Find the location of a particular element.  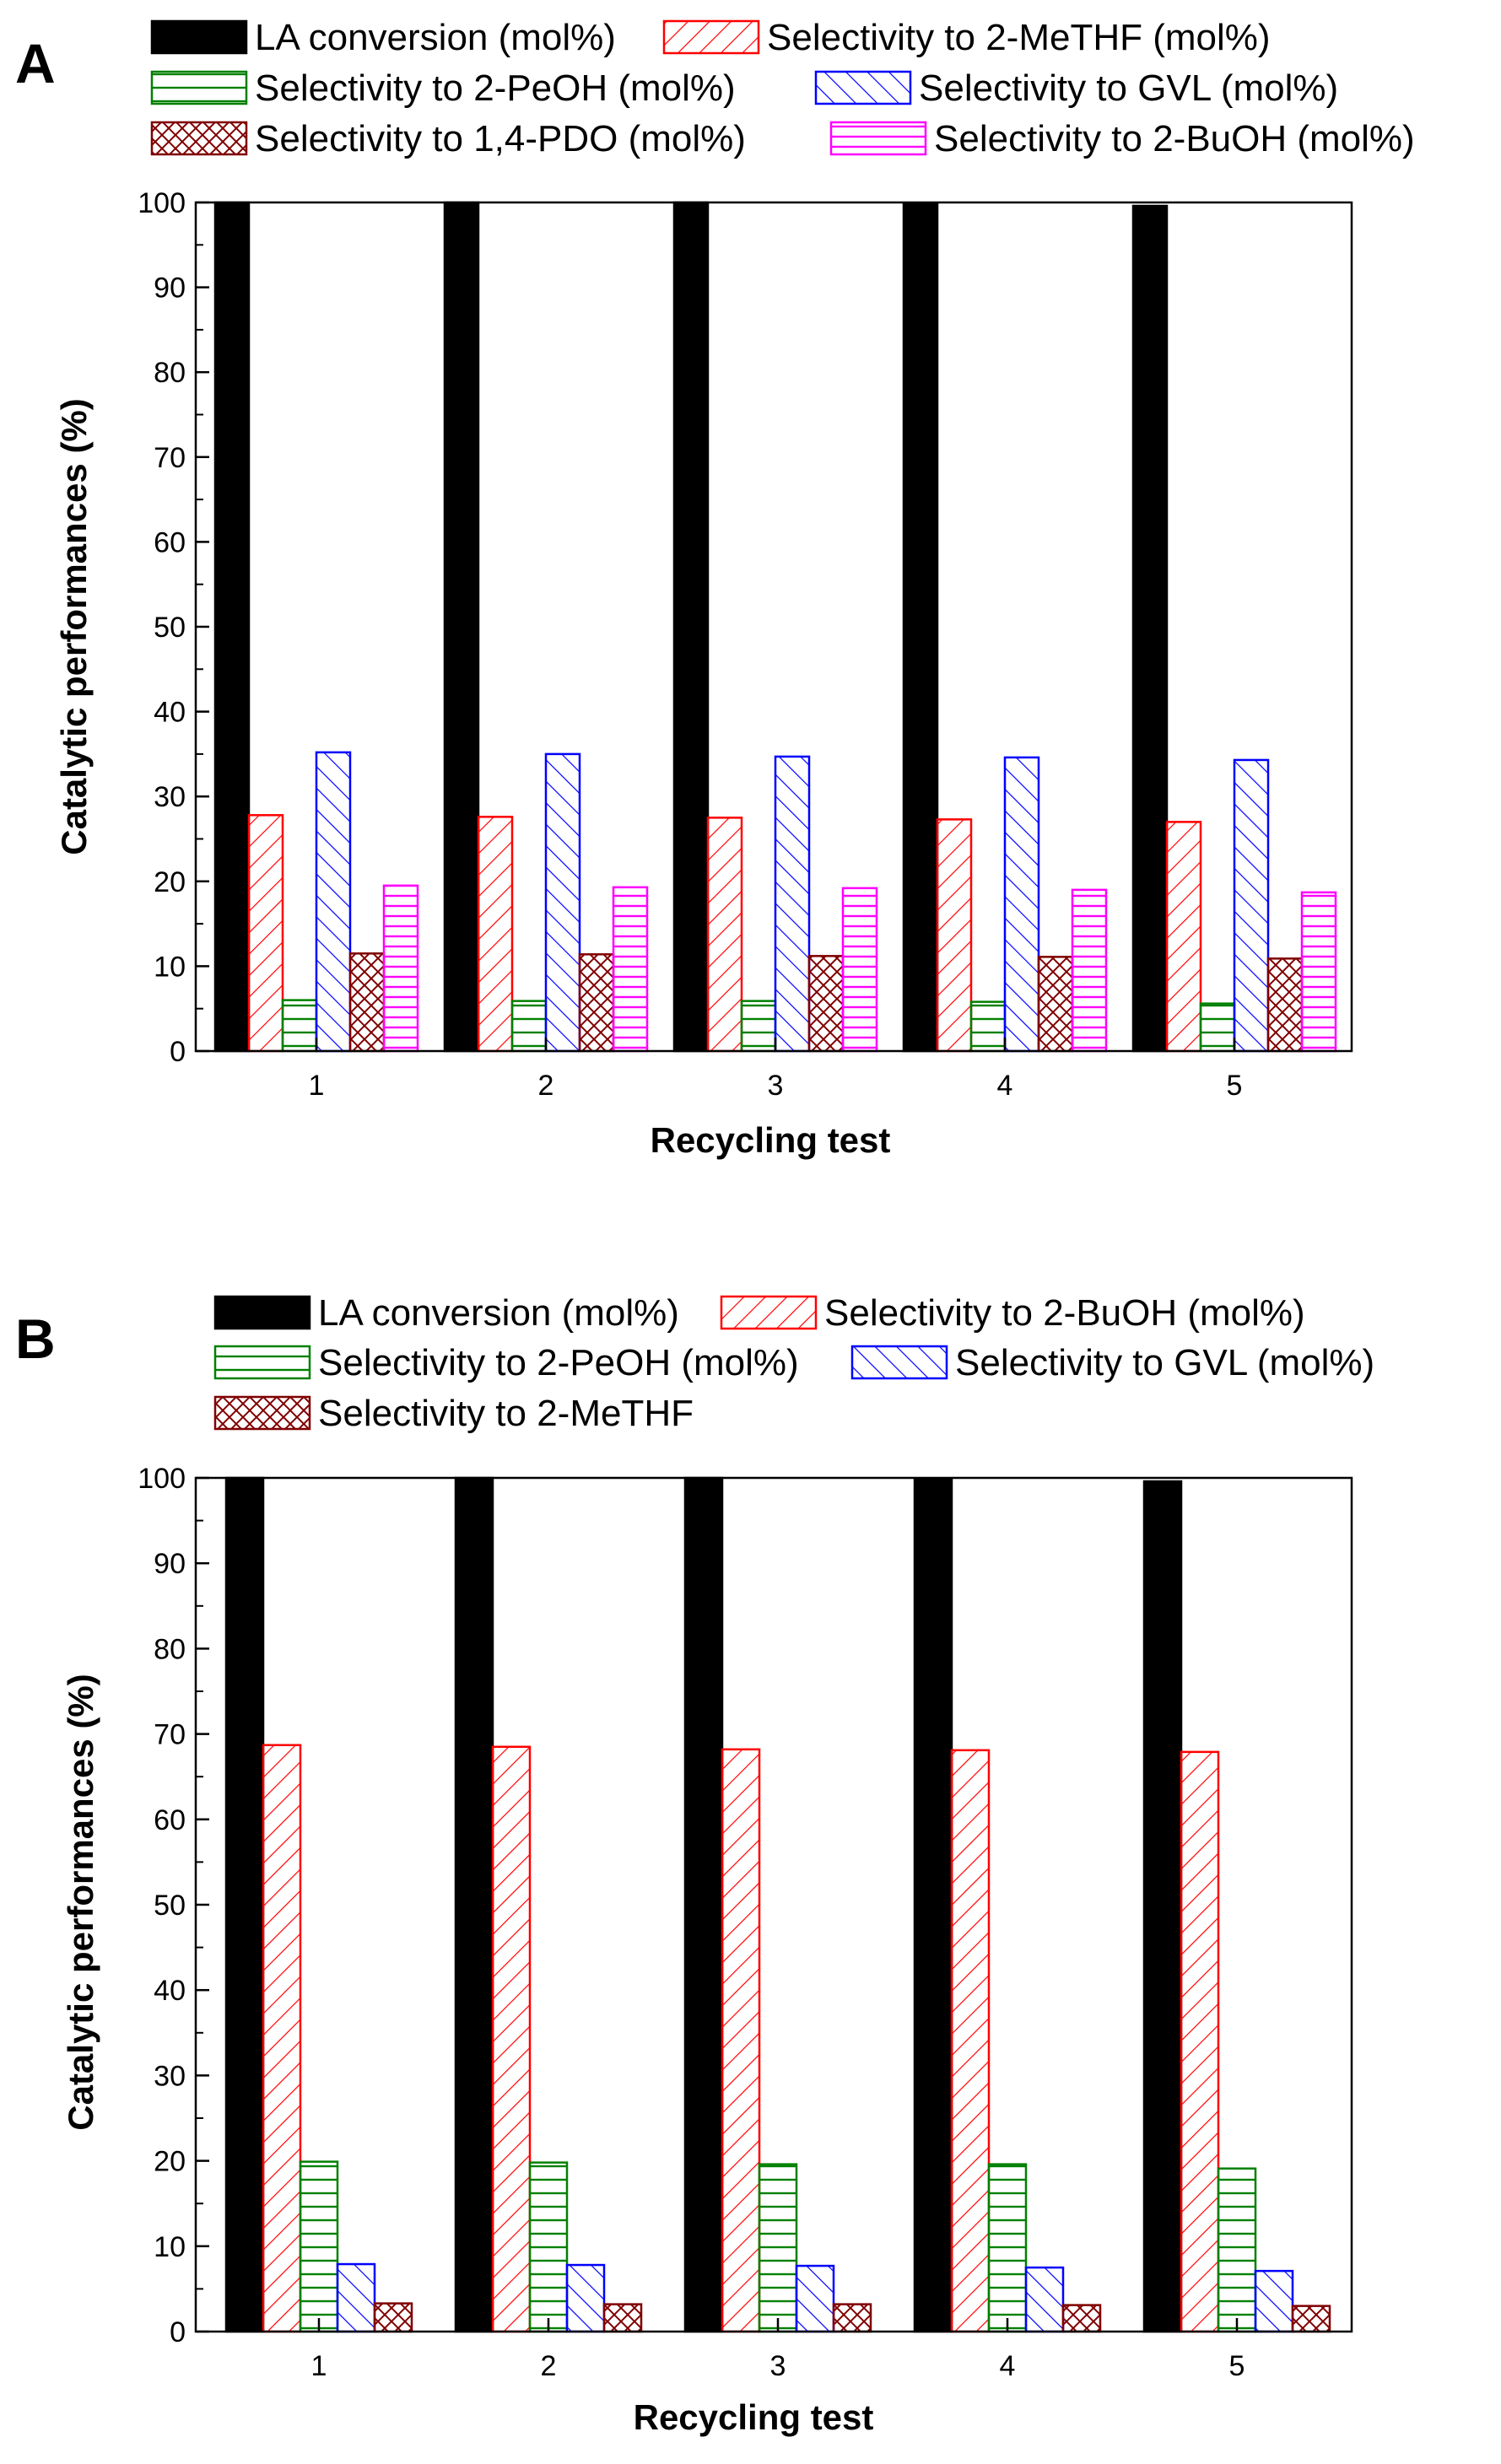

panel-a-xlabel: Recycling test is located at coordinates (771, 1140).